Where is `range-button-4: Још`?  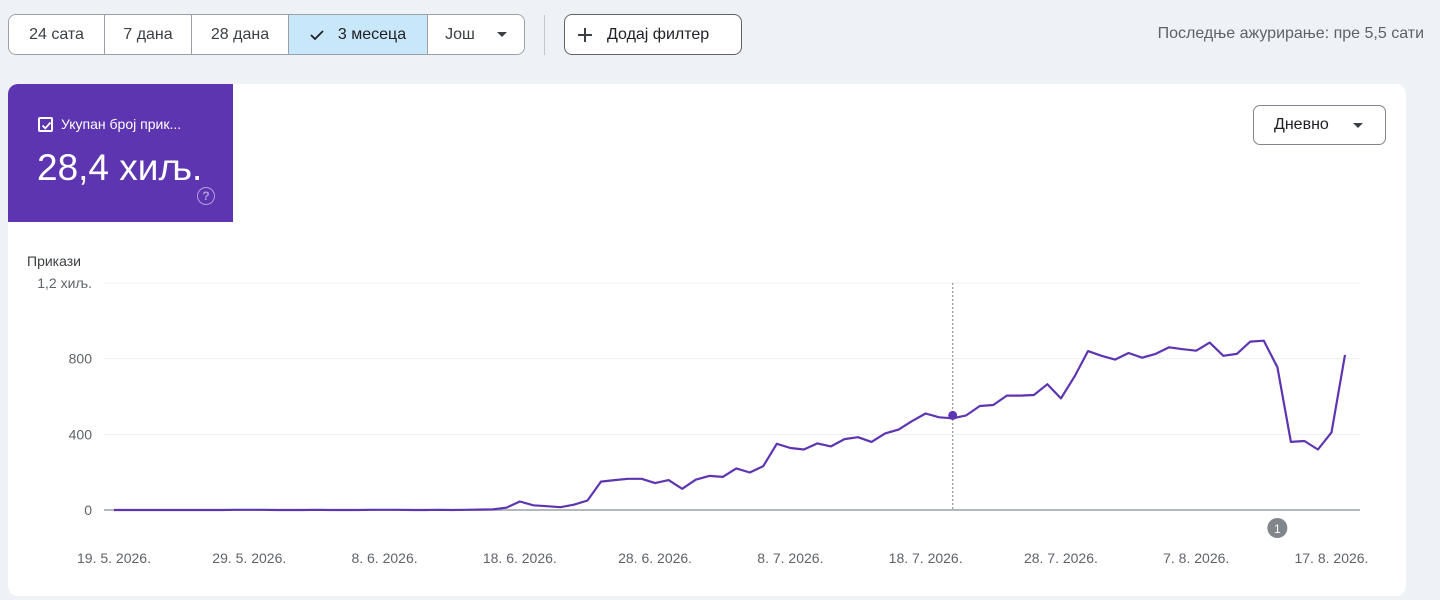
range-button-4: Још is located at coordinates (476, 34).